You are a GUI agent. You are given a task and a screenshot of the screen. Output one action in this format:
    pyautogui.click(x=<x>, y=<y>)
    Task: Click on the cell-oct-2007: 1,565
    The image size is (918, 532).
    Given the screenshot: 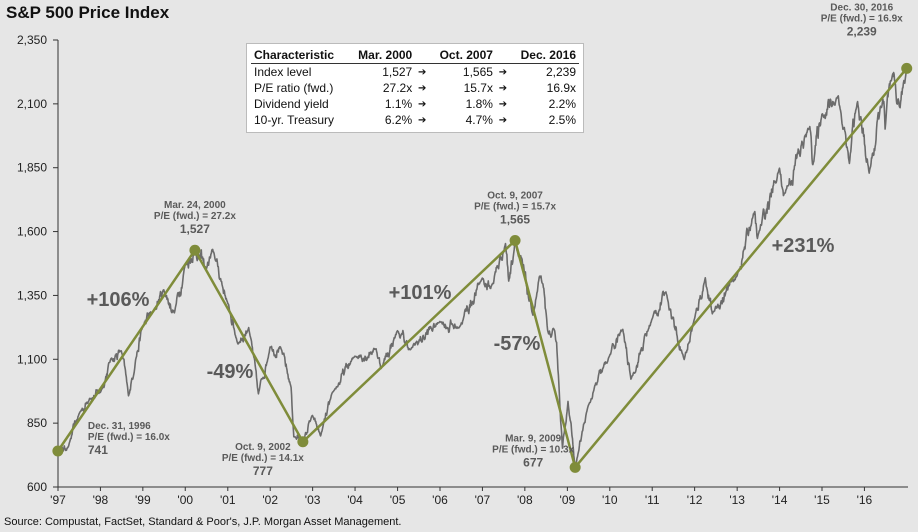 What is the action you would take?
    pyautogui.click(x=477, y=72)
    